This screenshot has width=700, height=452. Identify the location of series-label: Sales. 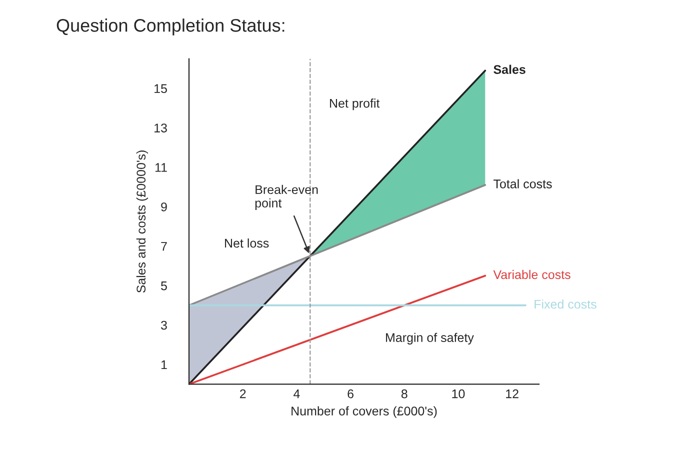
(510, 69).